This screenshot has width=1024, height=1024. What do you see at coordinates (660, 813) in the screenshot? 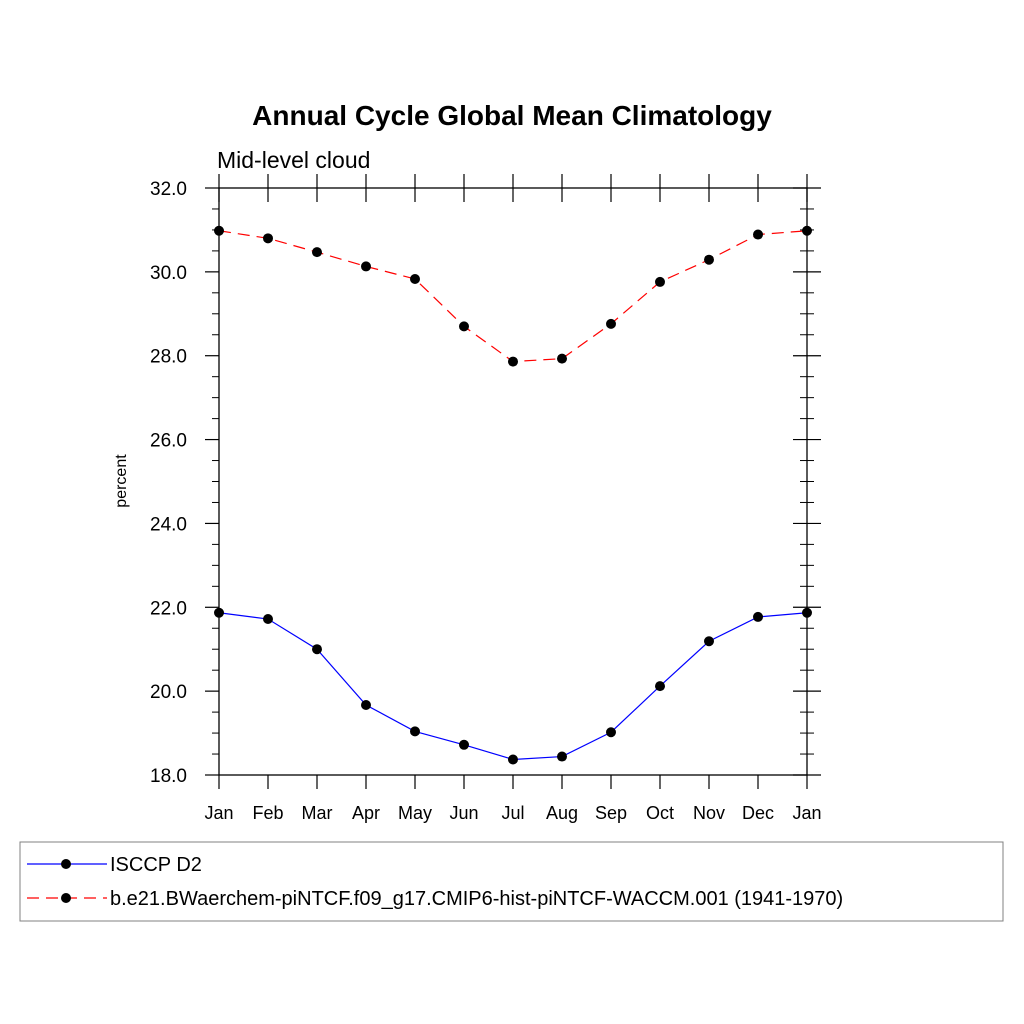
I see `x-tick-label-9: Oct` at bounding box center [660, 813].